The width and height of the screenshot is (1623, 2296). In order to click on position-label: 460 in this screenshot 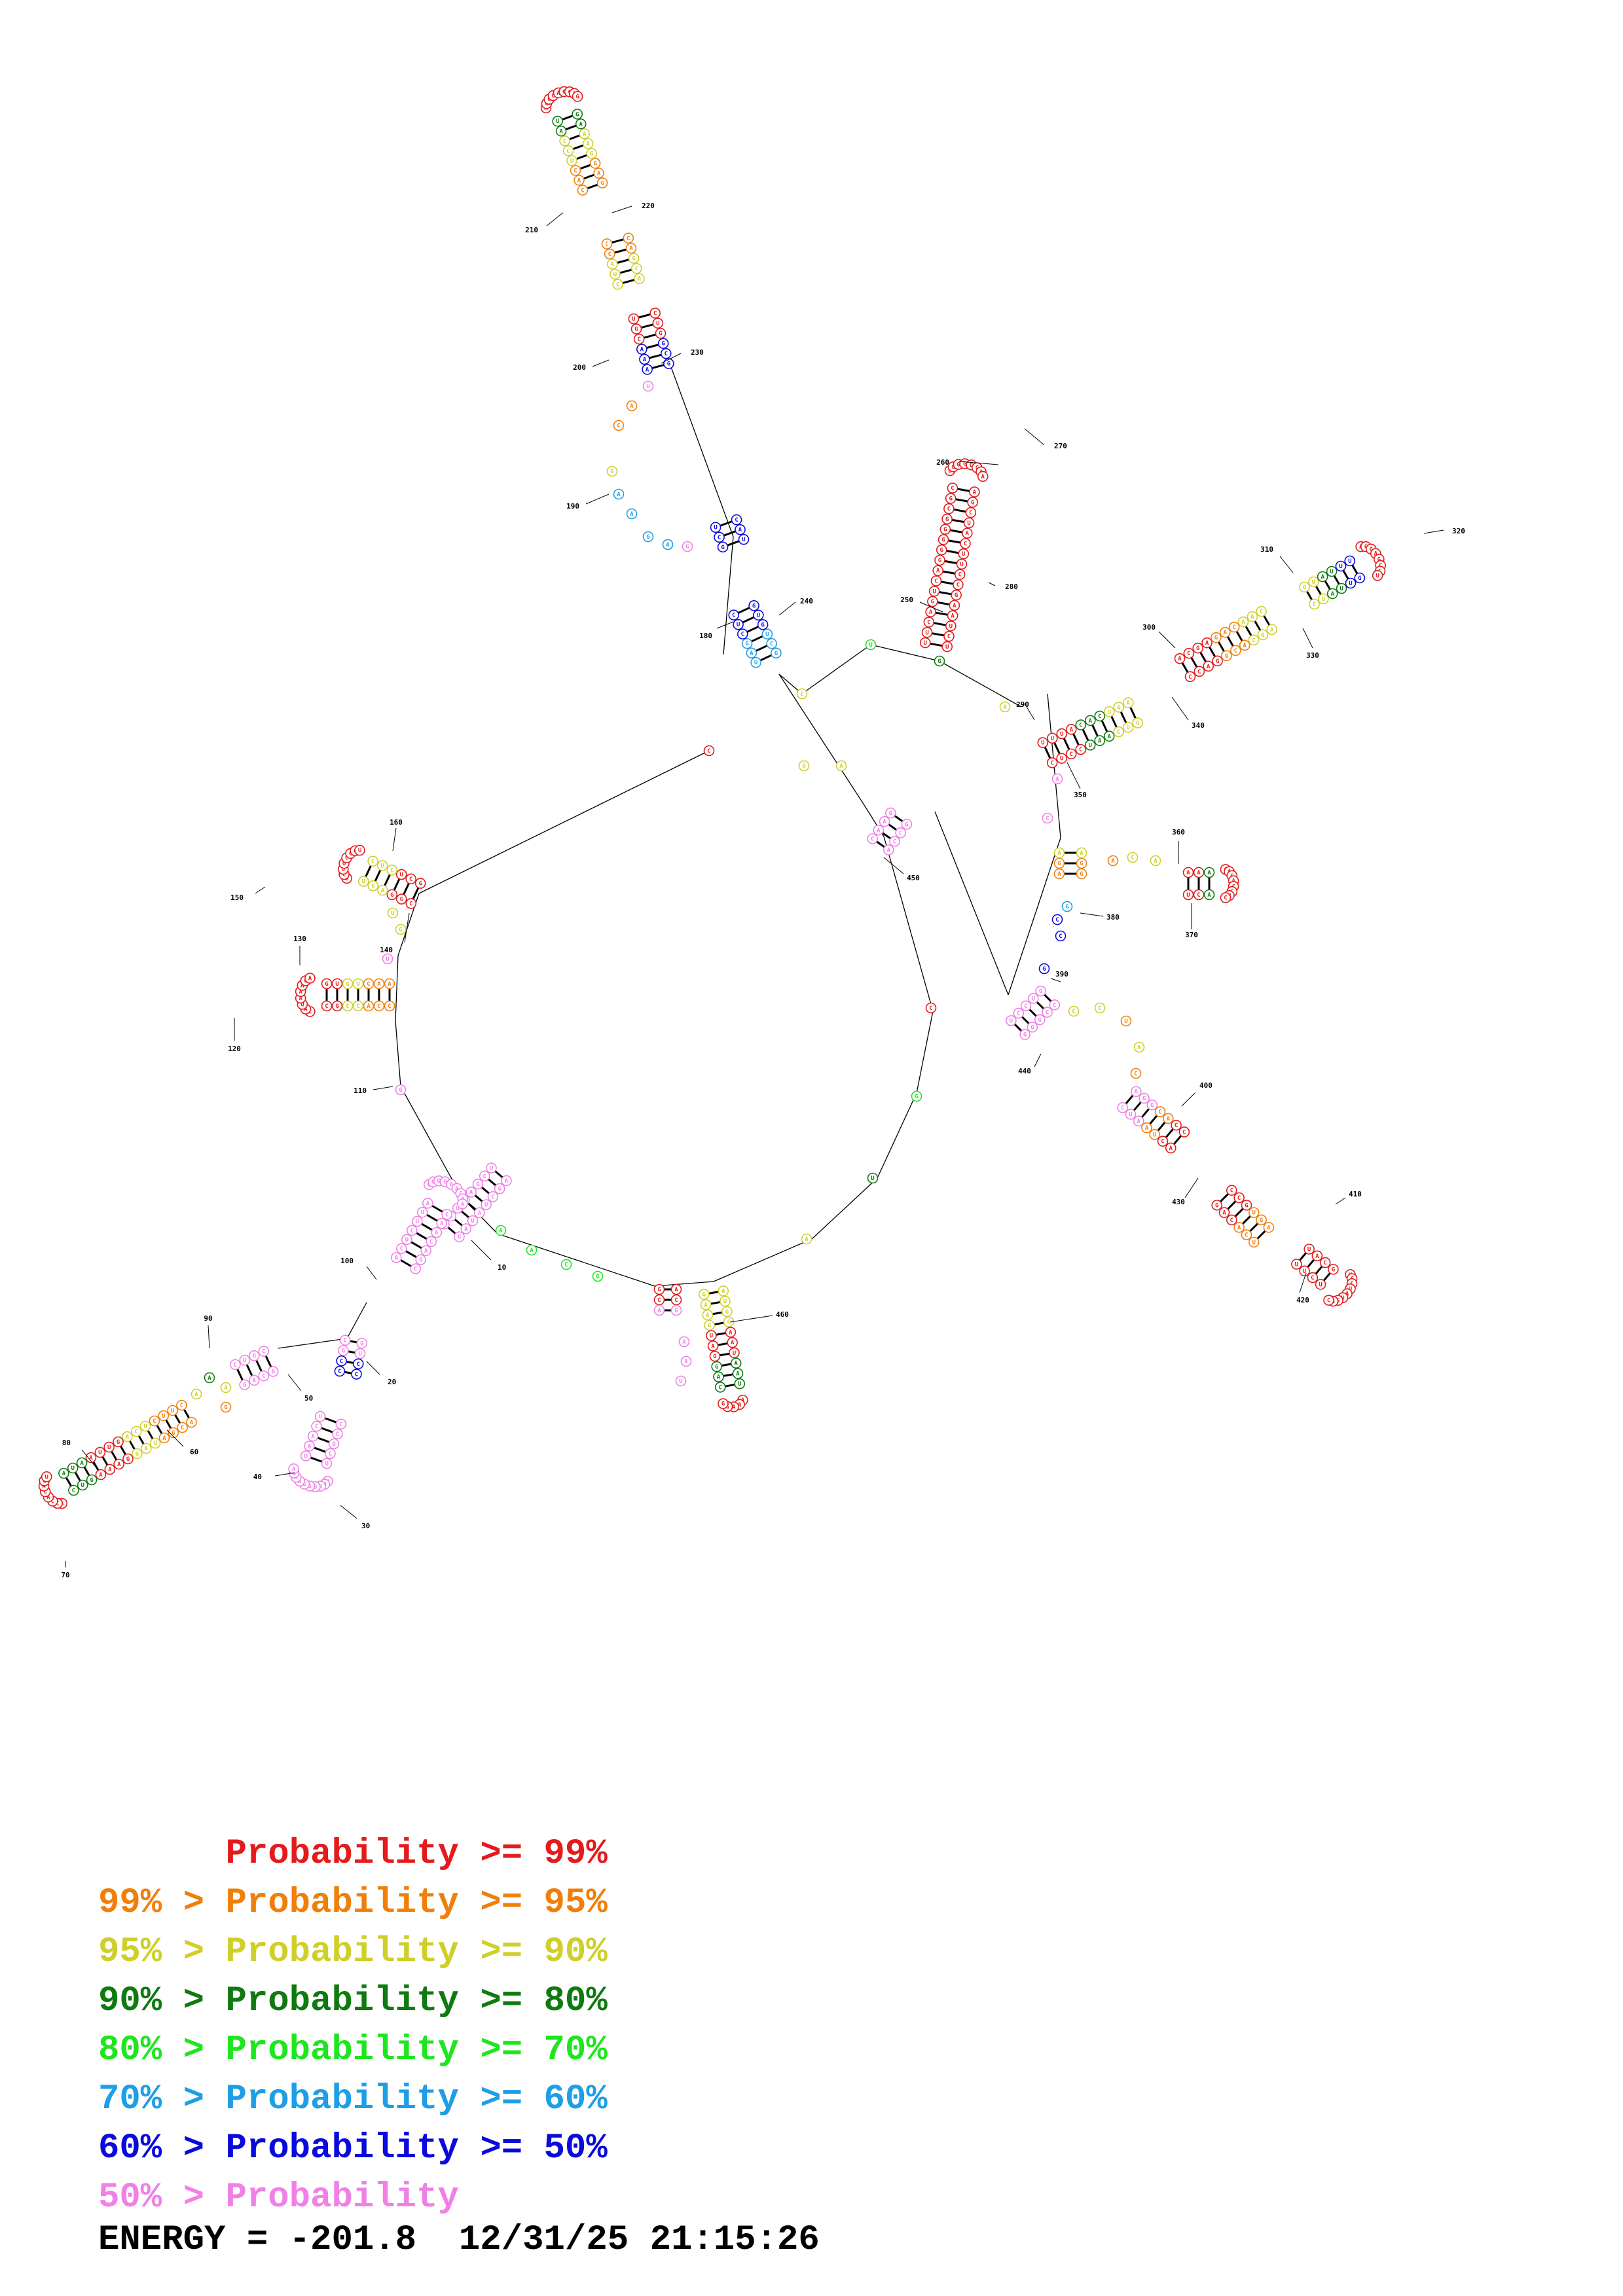, I will do `click(782, 1314)`.